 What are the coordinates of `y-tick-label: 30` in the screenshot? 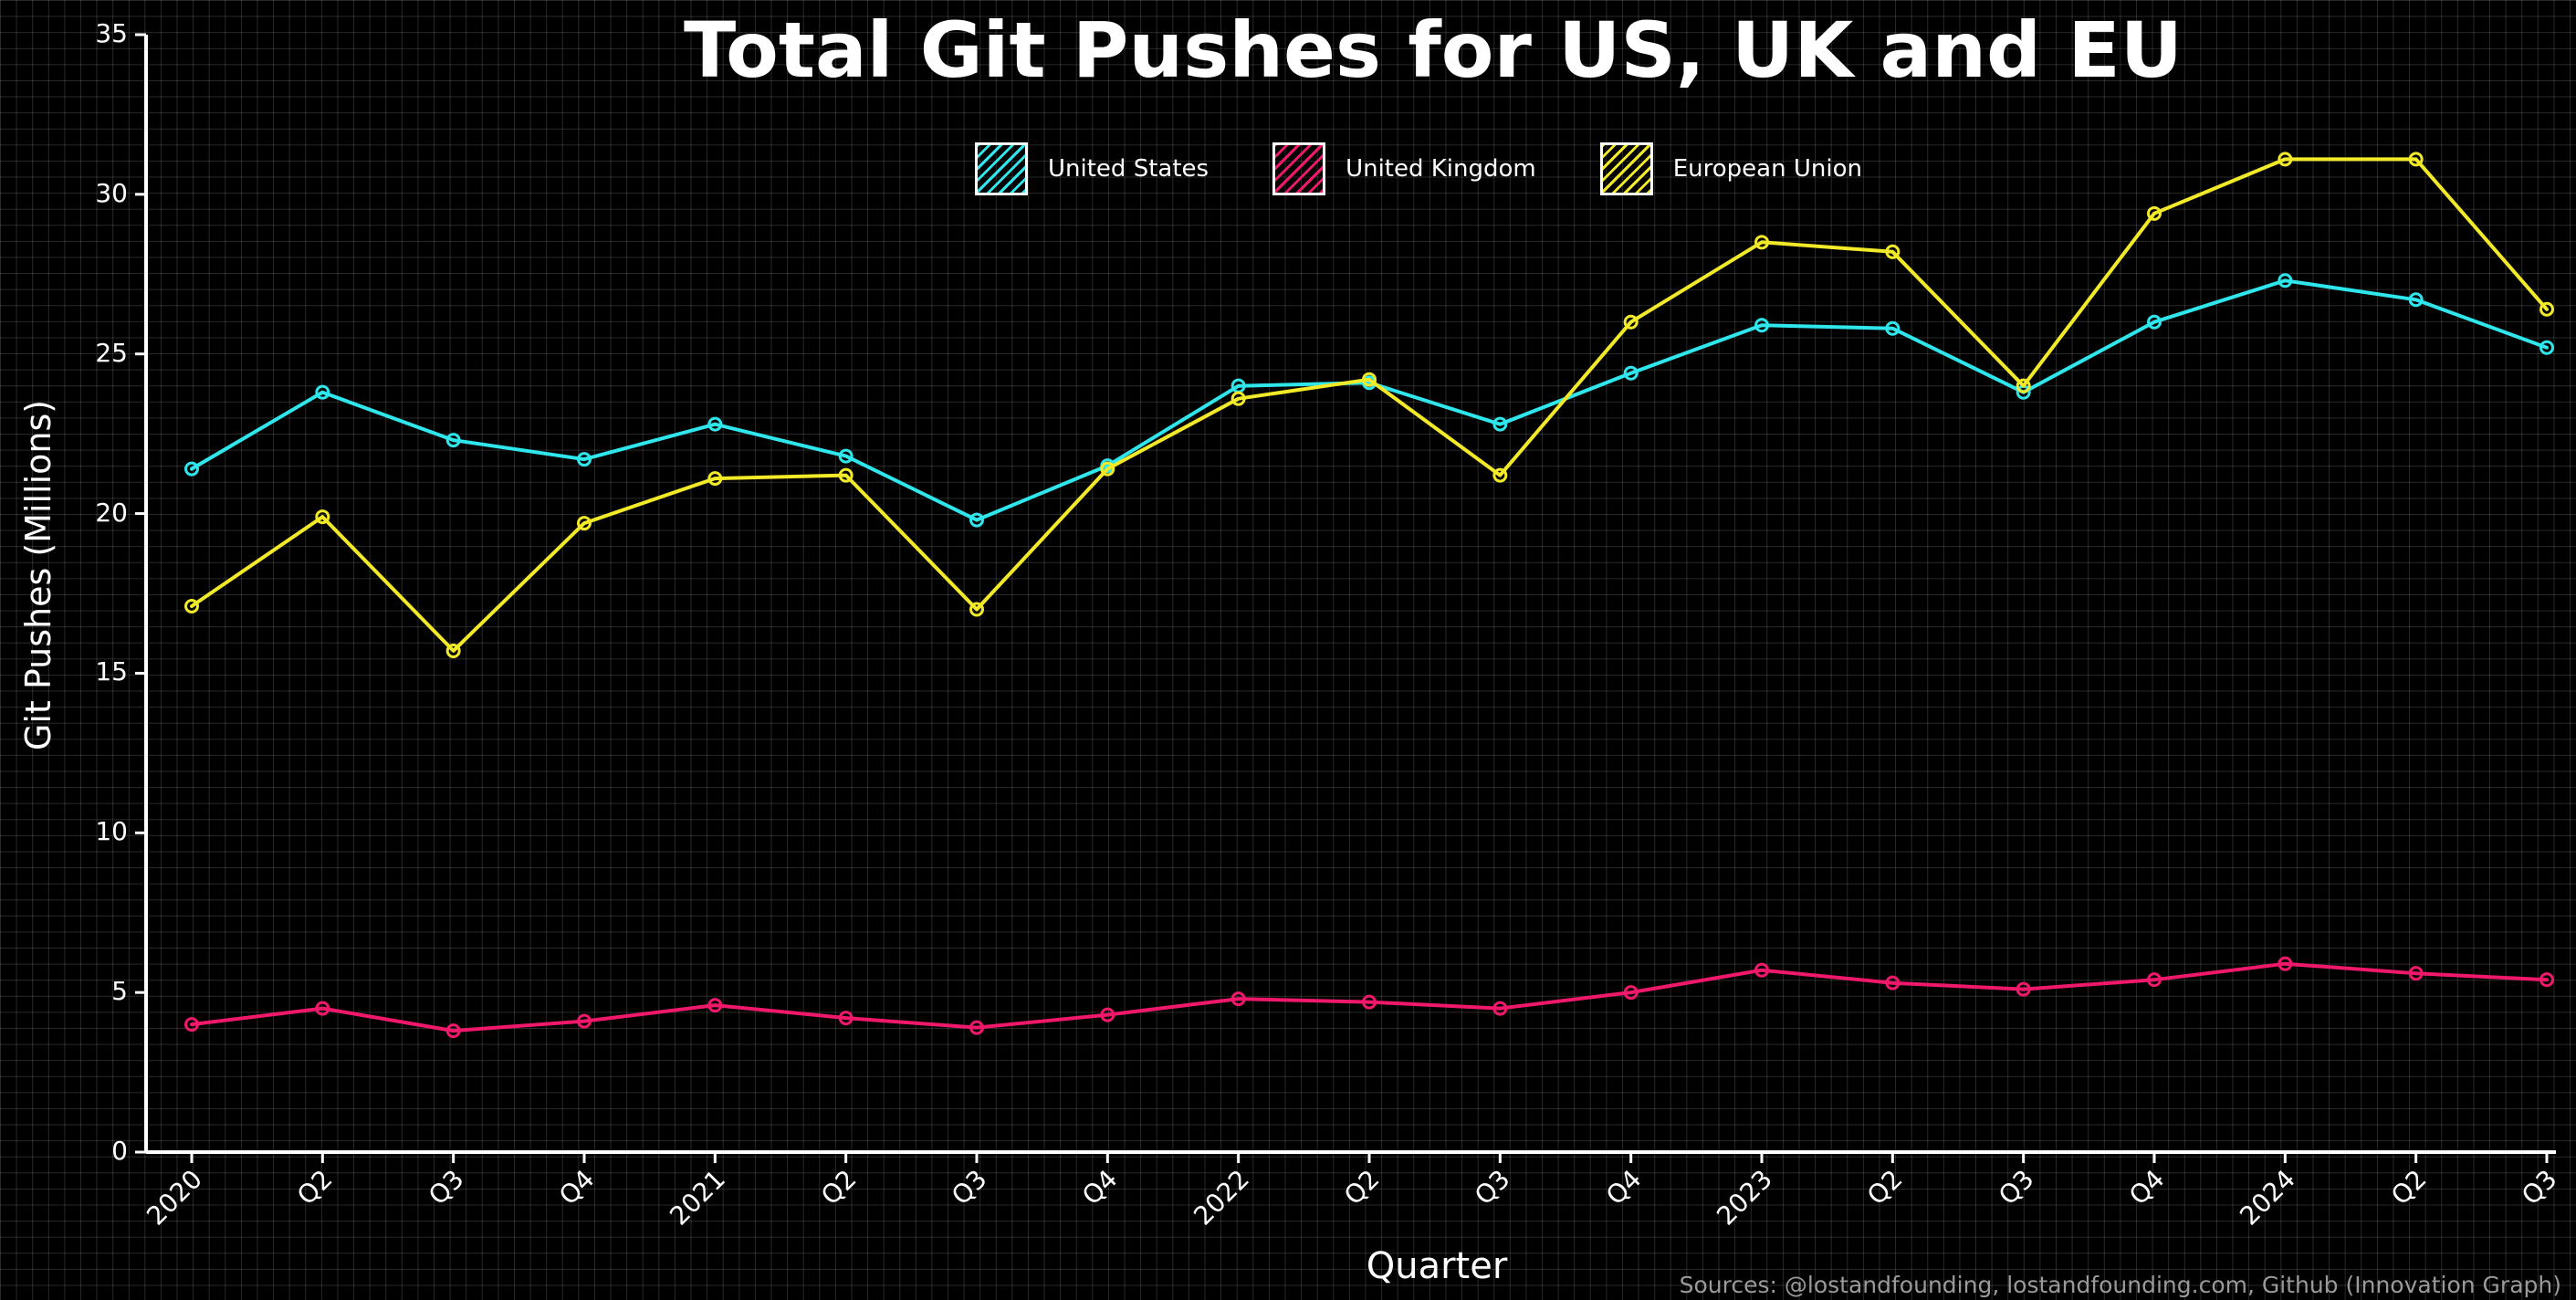 It's located at (112, 192).